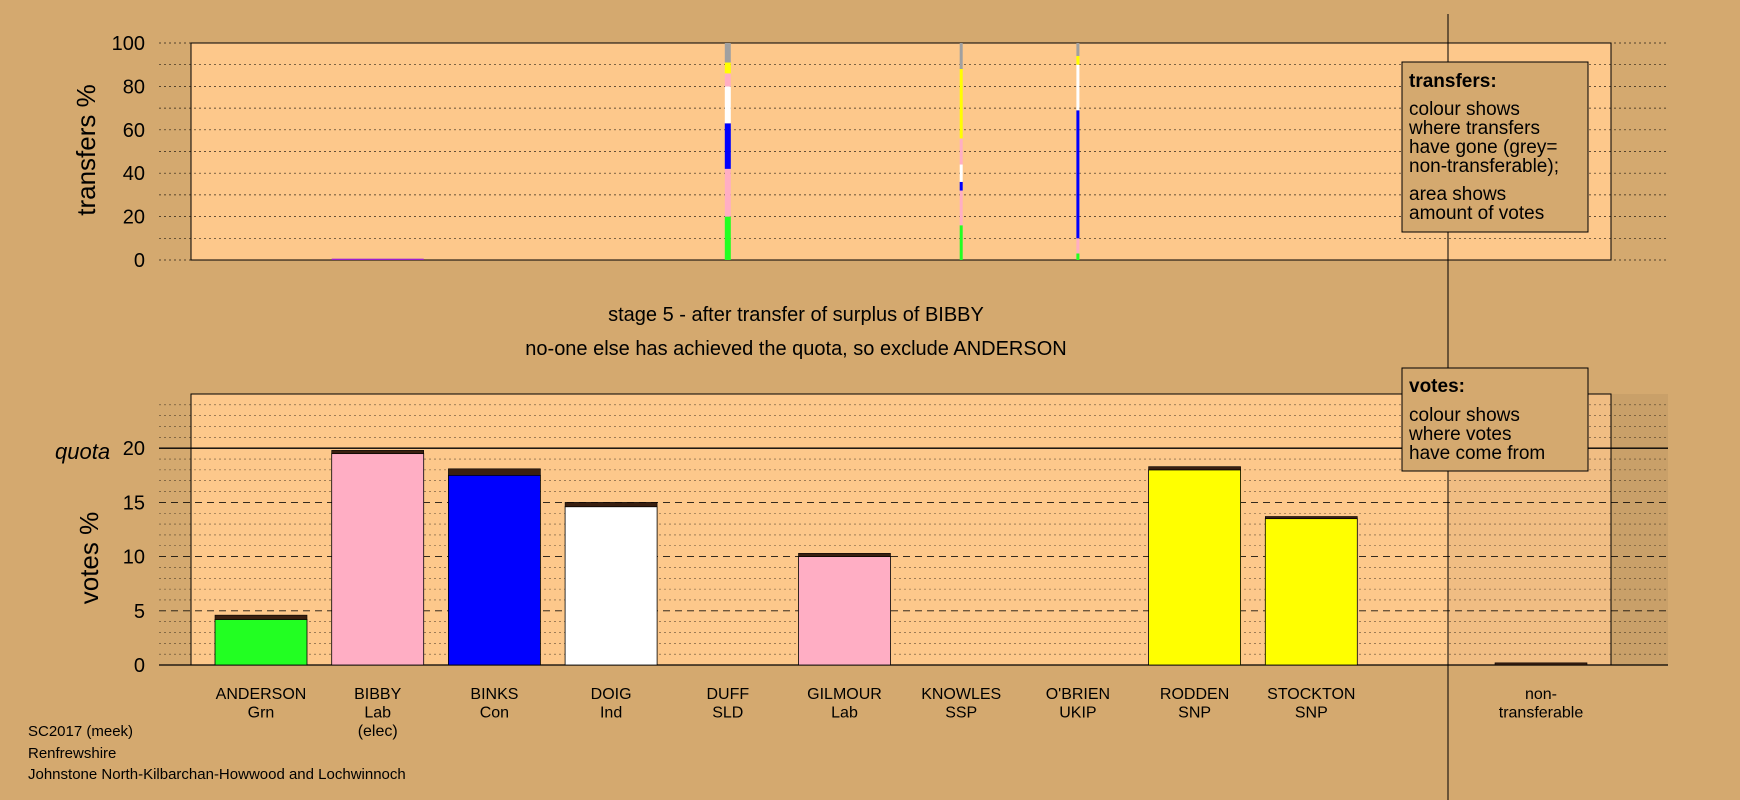 The width and height of the screenshot is (1740, 800). What do you see at coordinates (89, 558) in the screenshot?
I see `votes-y-axis-label: votes %` at bounding box center [89, 558].